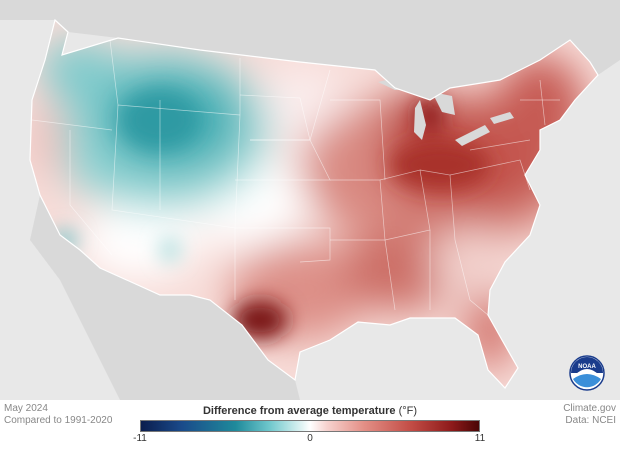 The width and height of the screenshot is (620, 450). What do you see at coordinates (408, 411) in the screenshot?
I see `legend-unit: (°F)` at bounding box center [408, 411].